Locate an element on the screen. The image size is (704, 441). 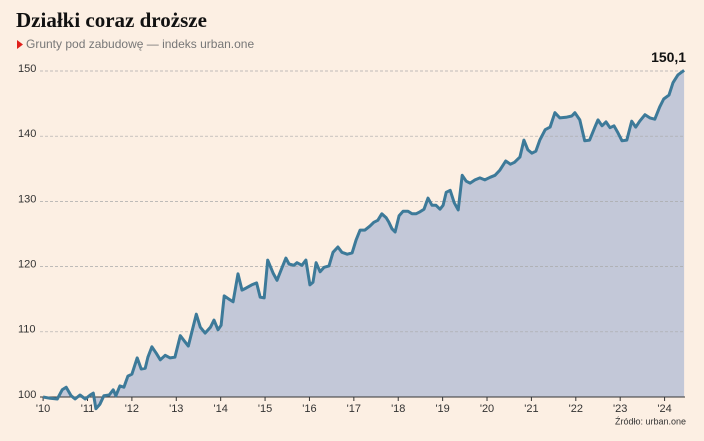
annotation: 150,1 is located at coordinates (668, 57).